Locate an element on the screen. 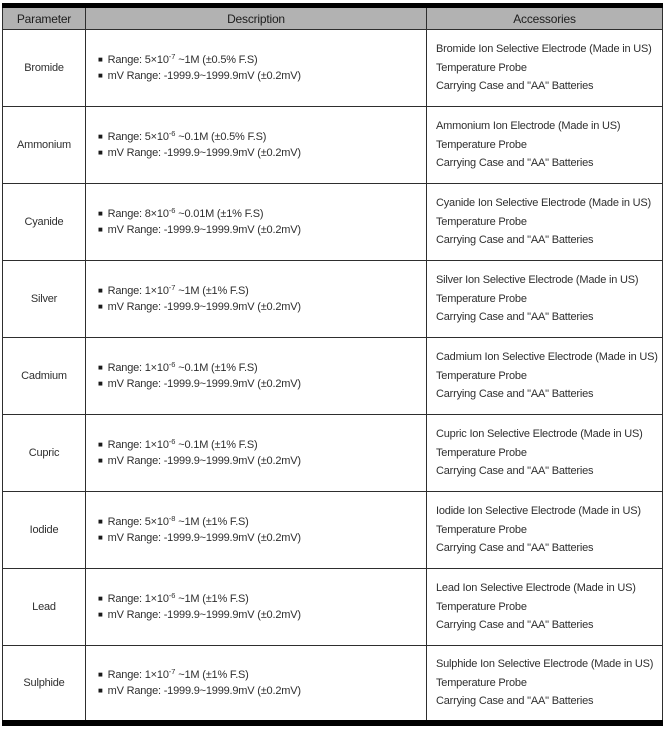 Image resolution: width=664 pixels, height=741 pixels. parameter-label: Silver is located at coordinates (44, 299).